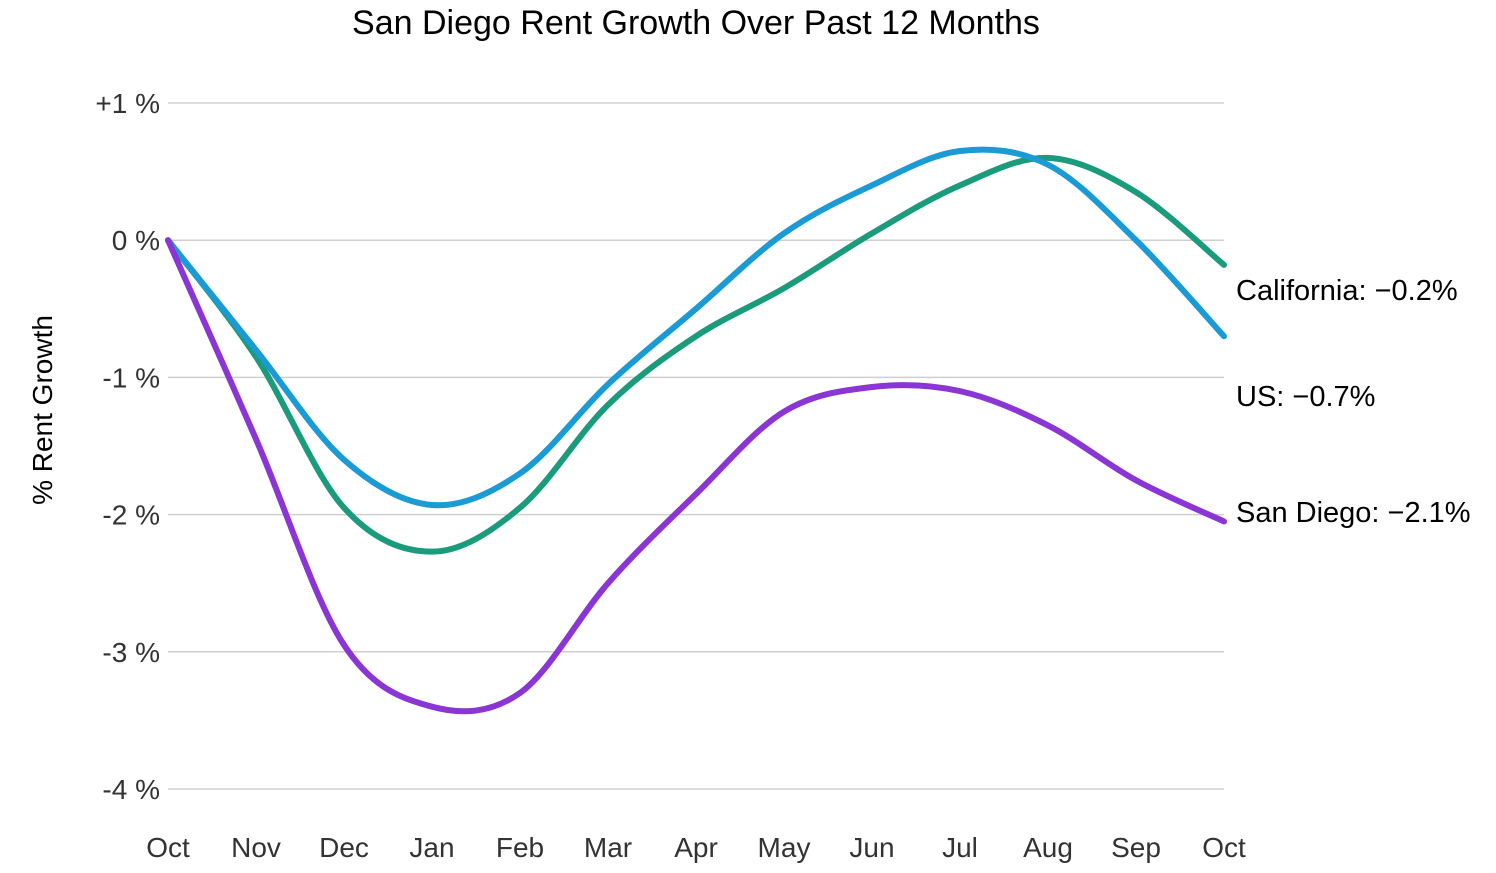 The width and height of the screenshot is (1496, 873). I want to click on y-tick-label: -2 %, so click(131, 515).